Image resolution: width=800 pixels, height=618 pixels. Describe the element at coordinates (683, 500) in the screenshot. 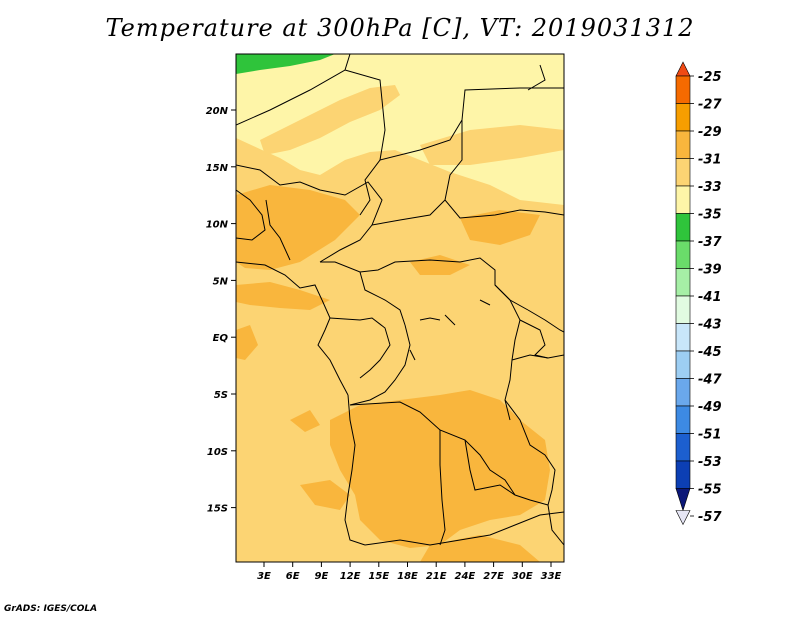

I see `legend-arrow-bottom` at that location.